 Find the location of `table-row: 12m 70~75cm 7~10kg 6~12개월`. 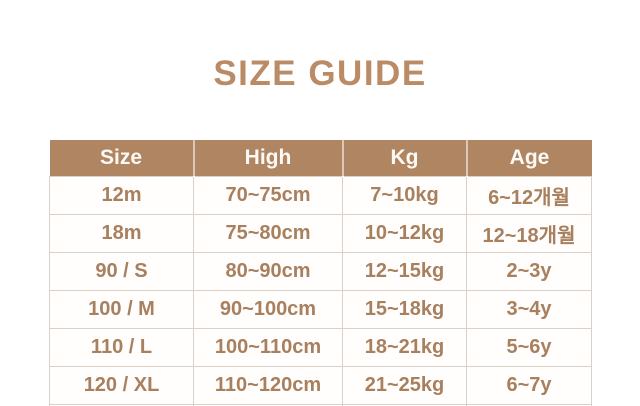

table-row: 12m 70~75cm 7~10kg 6~12개월 is located at coordinates (320, 195).